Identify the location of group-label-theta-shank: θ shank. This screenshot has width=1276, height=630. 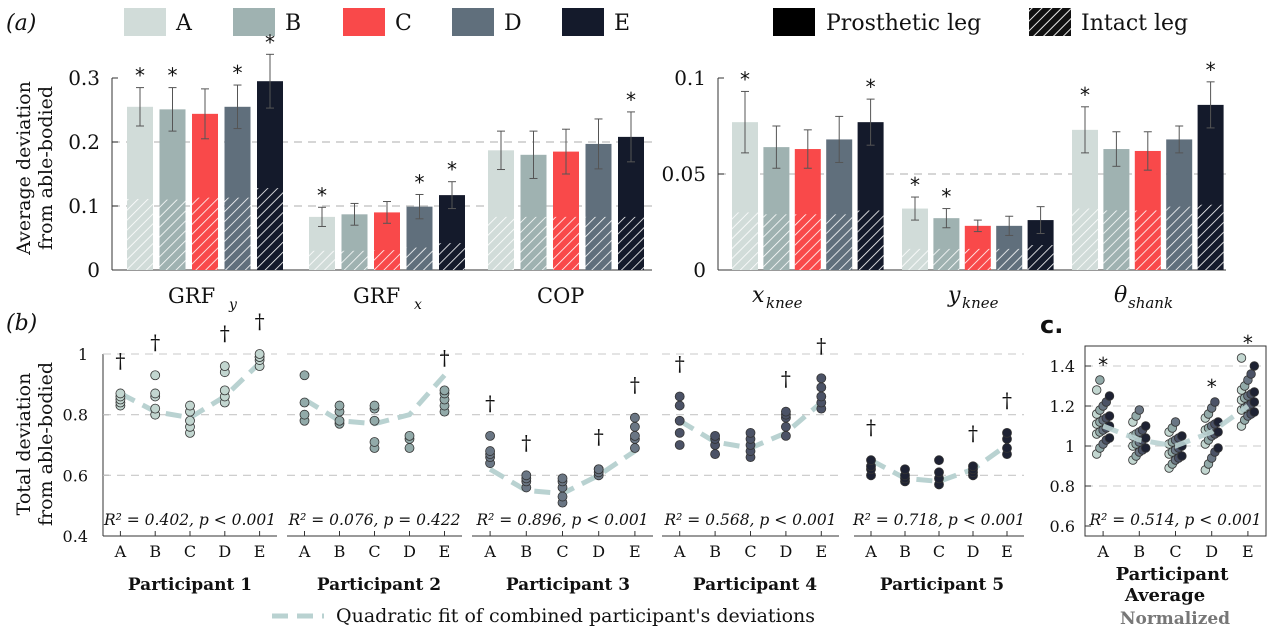
(1143, 297).